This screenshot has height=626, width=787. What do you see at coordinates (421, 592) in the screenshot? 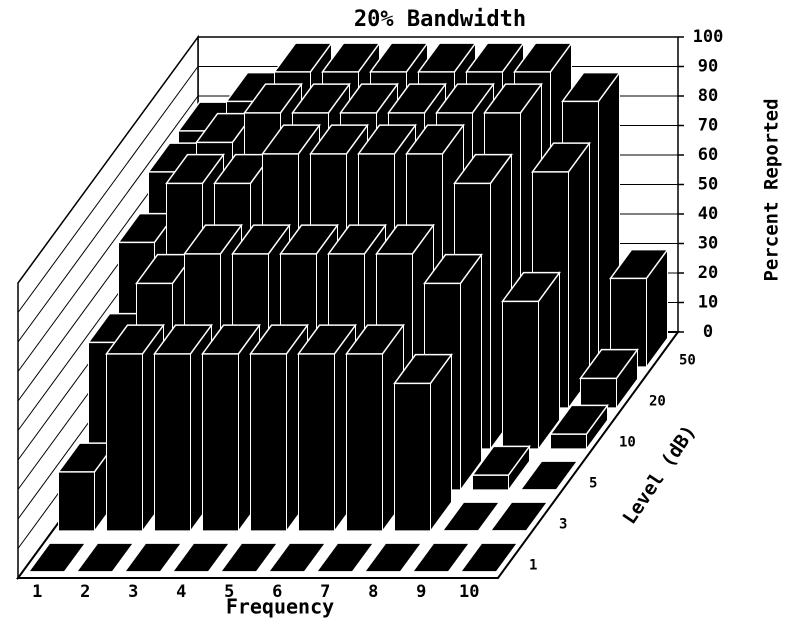
I see `x-tick-label: 9` at bounding box center [421, 592].